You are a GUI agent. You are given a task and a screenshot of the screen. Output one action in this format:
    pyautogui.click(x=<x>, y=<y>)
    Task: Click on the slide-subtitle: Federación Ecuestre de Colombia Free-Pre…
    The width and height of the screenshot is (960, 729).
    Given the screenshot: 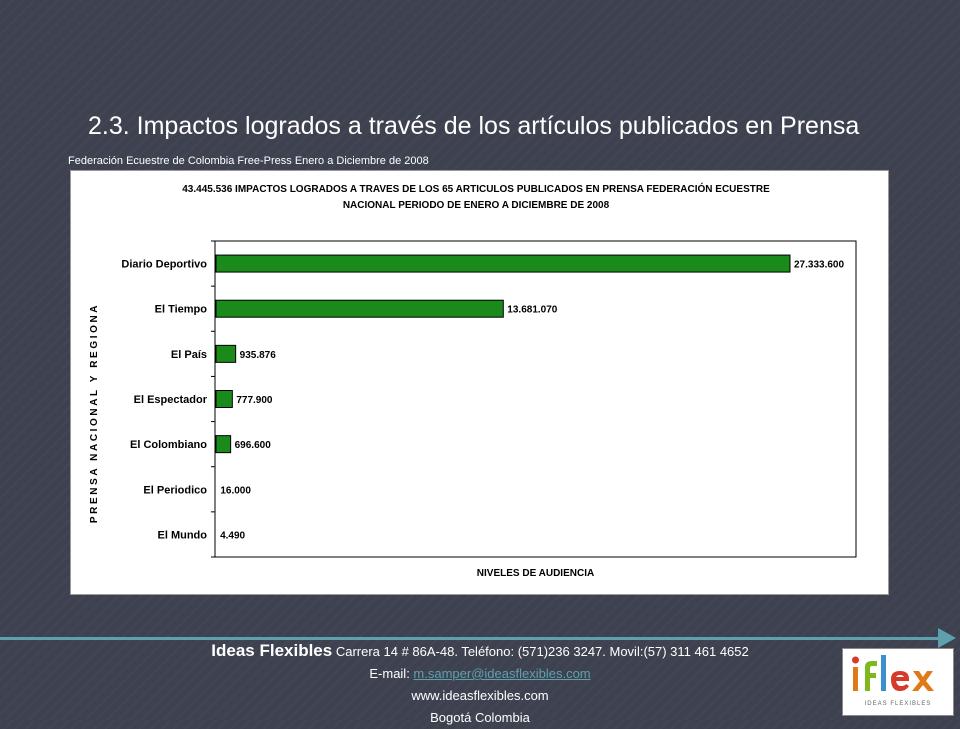 What is the action you would take?
    pyautogui.click(x=248, y=161)
    